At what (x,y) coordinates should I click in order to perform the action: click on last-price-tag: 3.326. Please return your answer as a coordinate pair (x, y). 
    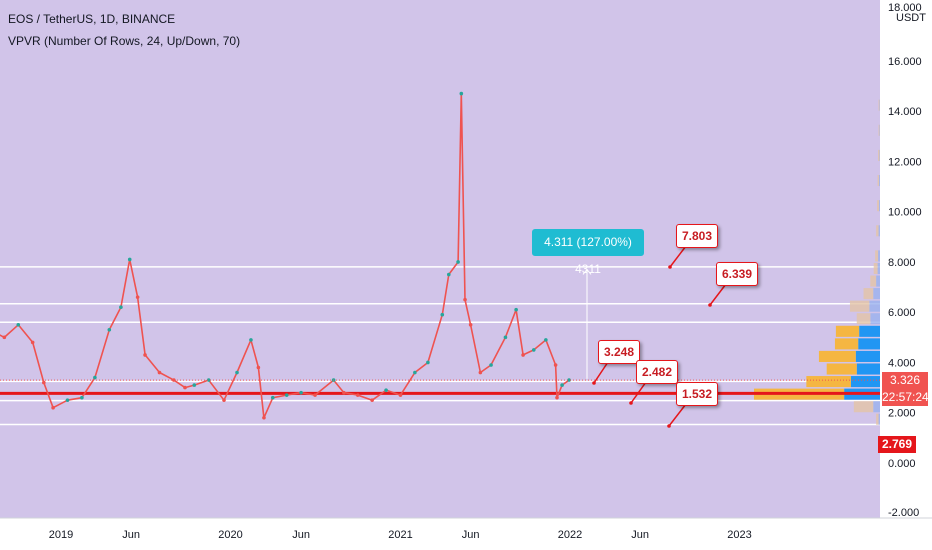
    Looking at the image, I should click on (905, 380).